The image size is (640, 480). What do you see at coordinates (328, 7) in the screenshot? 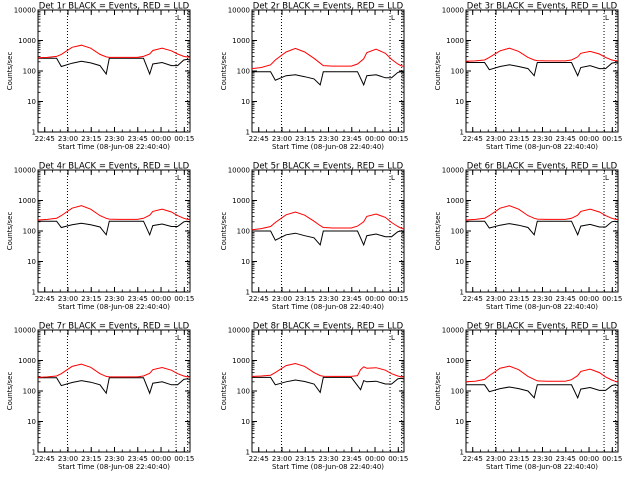
I see `panel-title: Det 2r BLACK = Events, RED = LLD` at bounding box center [328, 7].